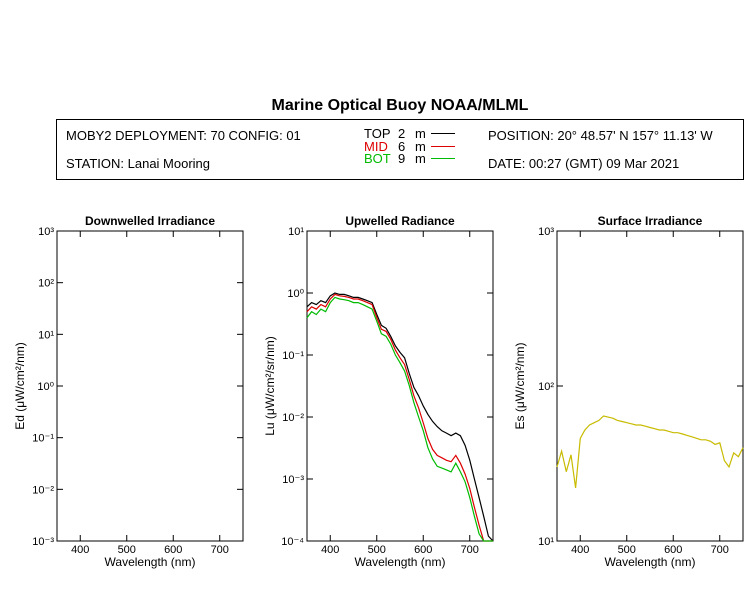 The image size is (750, 600). Describe the element at coordinates (150, 221) in the screenshot. I see `panel-title-1: Downwelled Irradiance` at that location.